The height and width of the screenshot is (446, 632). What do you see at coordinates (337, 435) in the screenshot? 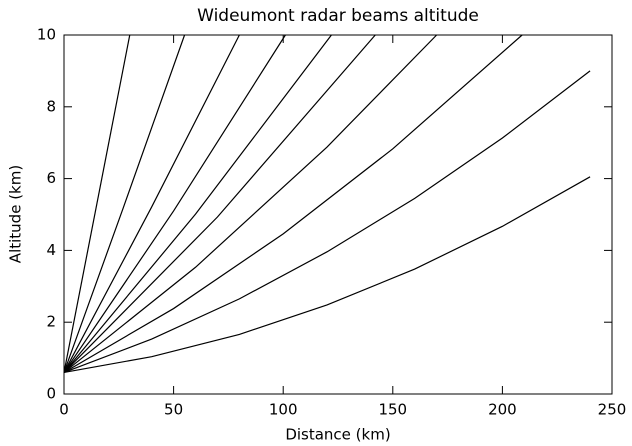
I see `x-axis-label: Distance (km)` at bounding box center [337, 435].